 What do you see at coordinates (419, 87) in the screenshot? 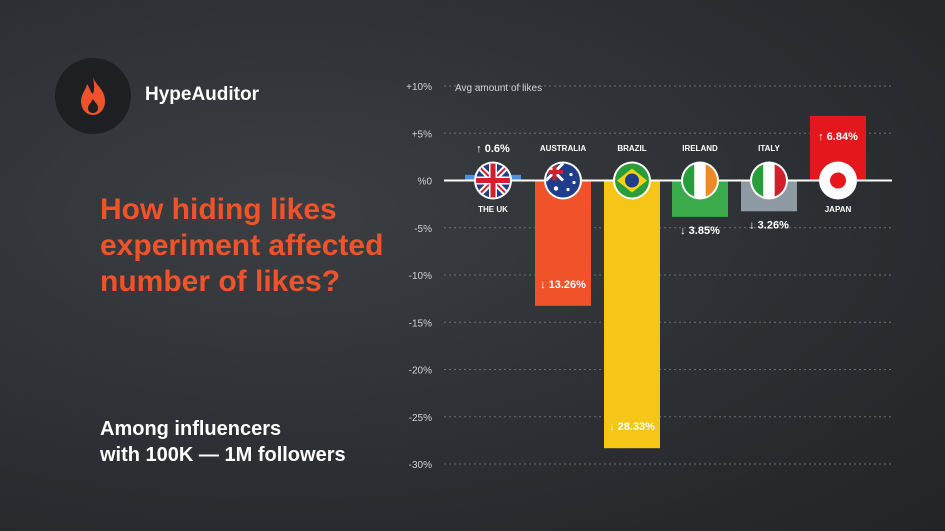
I see `y-tick-label: +10%` at bounding box center [419, 87].